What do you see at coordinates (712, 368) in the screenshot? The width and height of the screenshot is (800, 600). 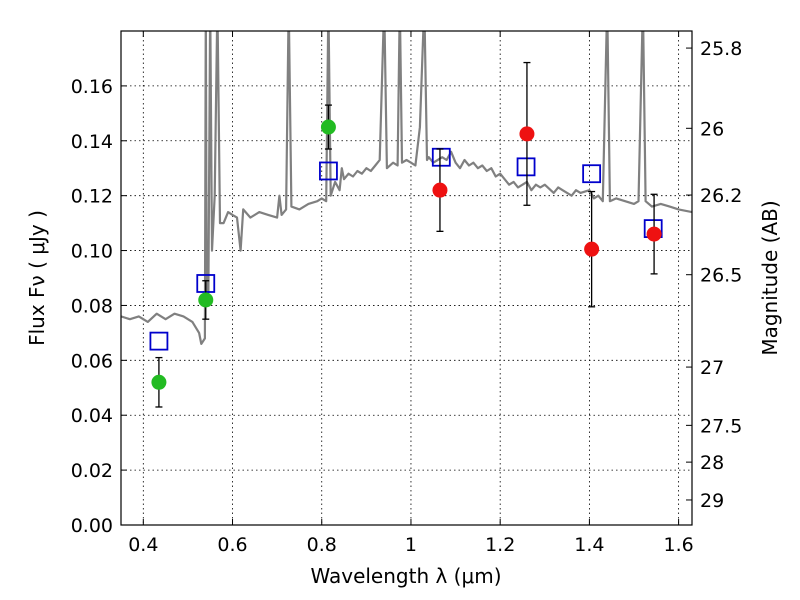 I see `right-tick-label: 27` at bounding box center [712, 368].